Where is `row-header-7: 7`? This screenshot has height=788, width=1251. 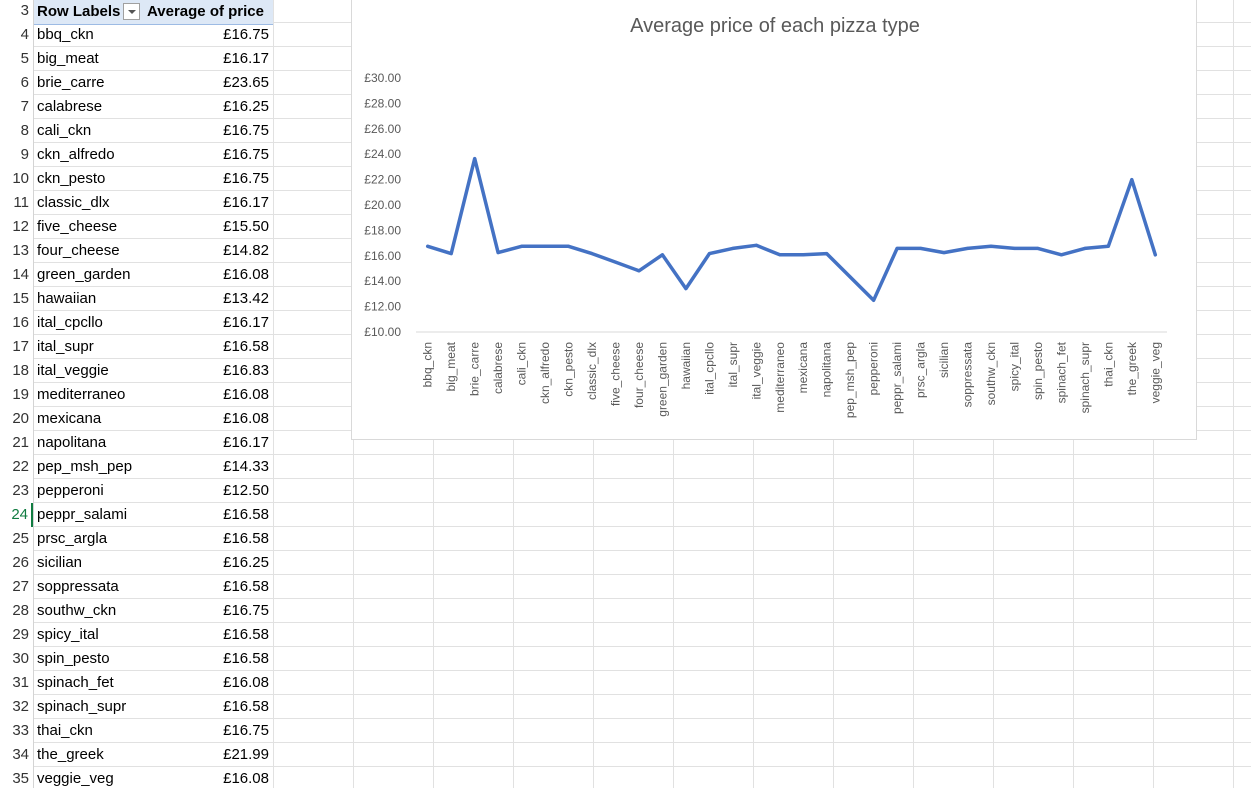 row-header-7: 7 is located at coordinates (24, 106).